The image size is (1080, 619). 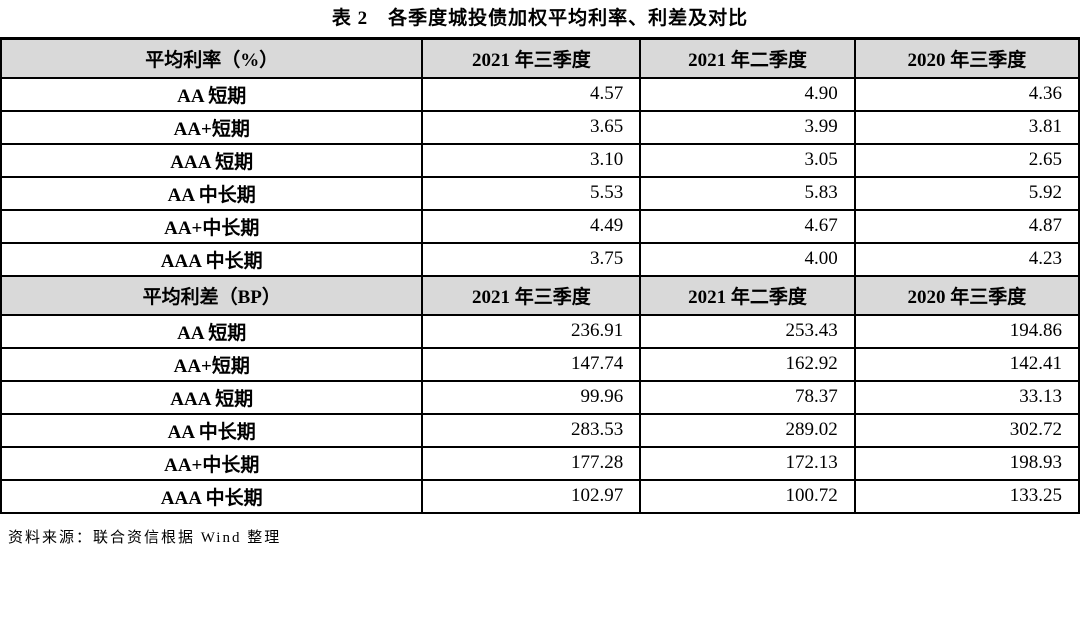 I want to click on table-row: AA+短期 147.74 162.92 142.41, so click(x=540, y=364).